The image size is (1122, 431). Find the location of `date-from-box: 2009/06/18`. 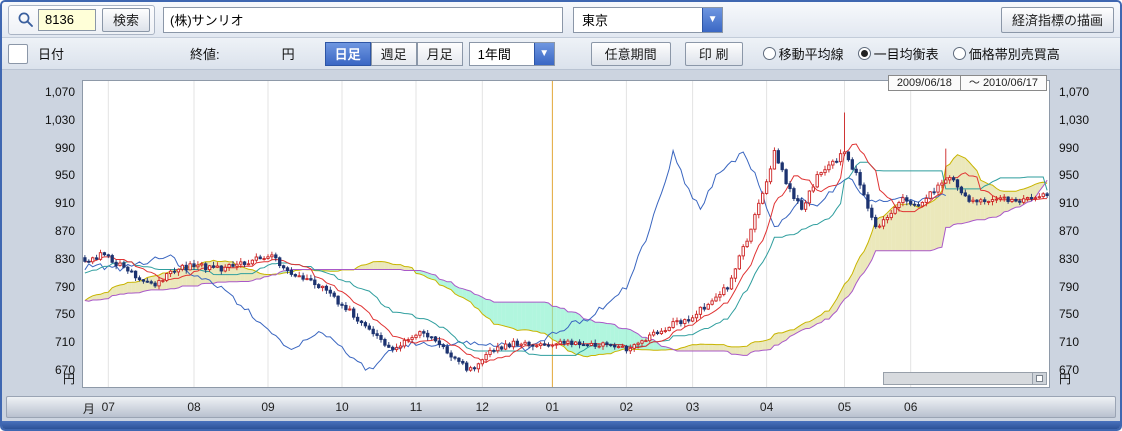

date-from-box: 2009/06/18 is located at coordinates (924, 83).